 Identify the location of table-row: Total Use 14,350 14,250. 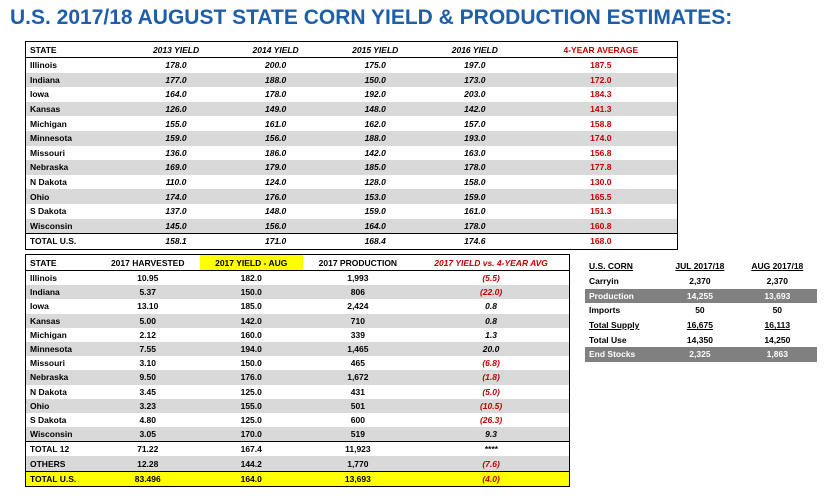
(701, 339).